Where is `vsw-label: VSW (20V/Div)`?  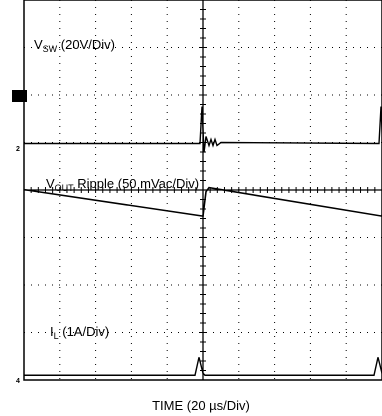
vsw-label: VSW (20V/Div) is located at coordinates (74, 45).